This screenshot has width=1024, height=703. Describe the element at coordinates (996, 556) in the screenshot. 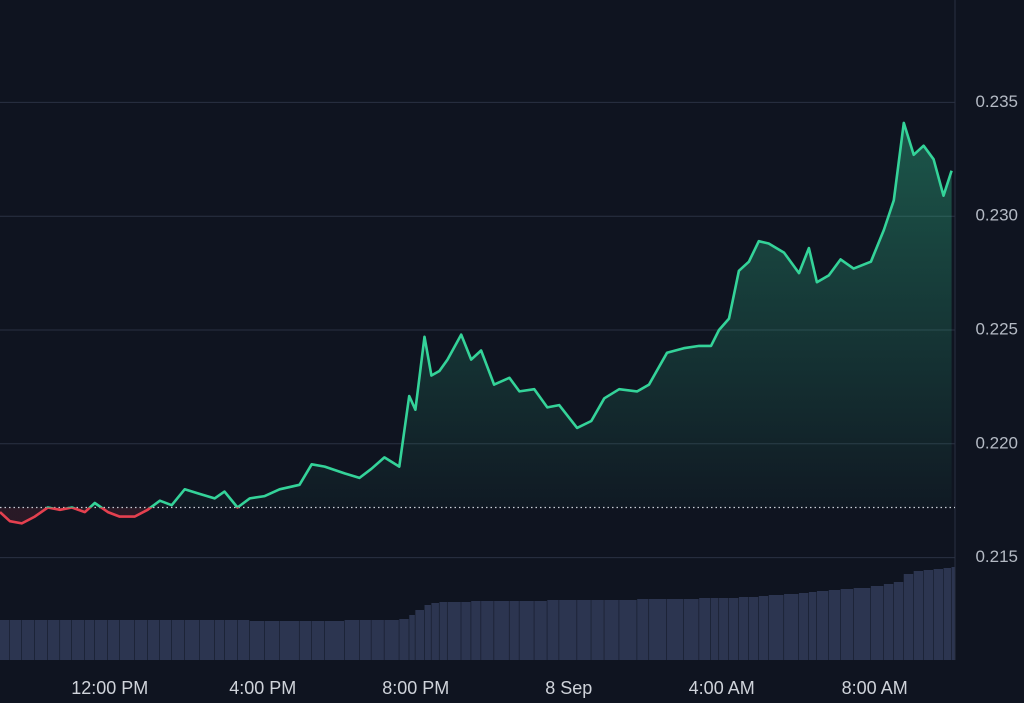

I see `y-tick-label: 0.215` at that location.